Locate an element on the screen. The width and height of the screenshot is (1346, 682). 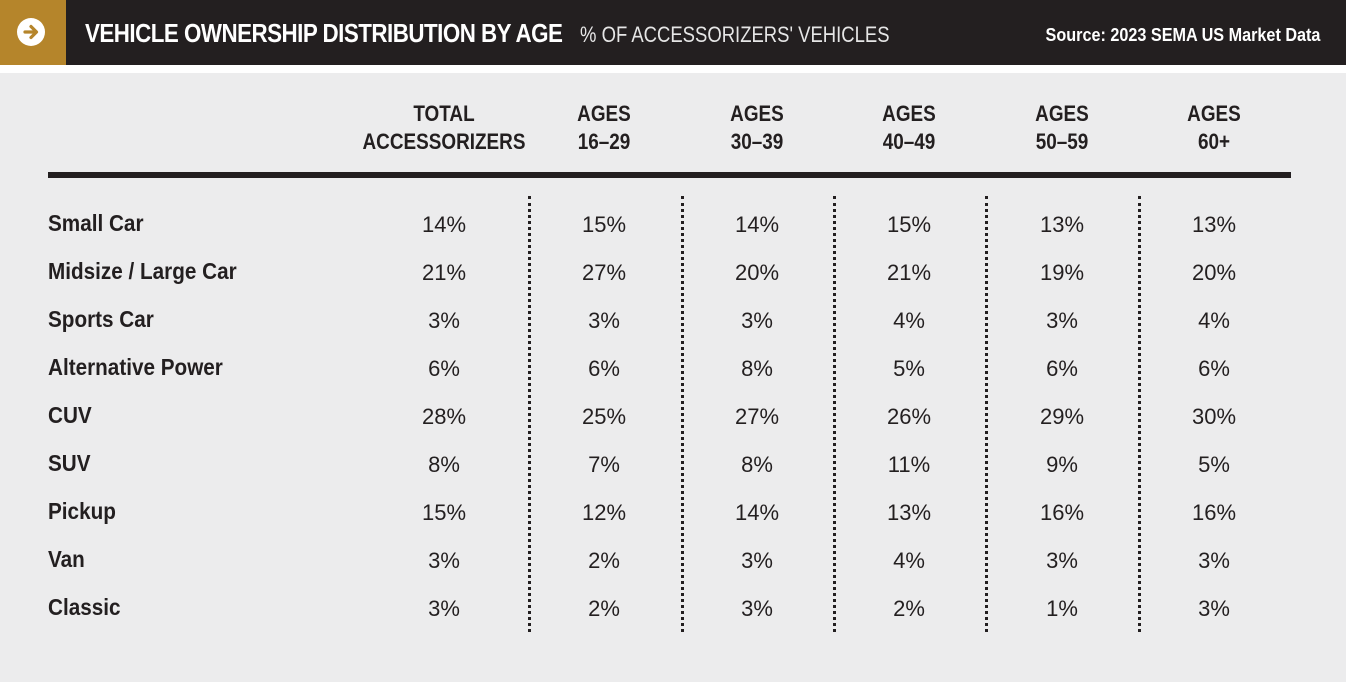
table-cell: 30% is located at coordinates (1214, 416).